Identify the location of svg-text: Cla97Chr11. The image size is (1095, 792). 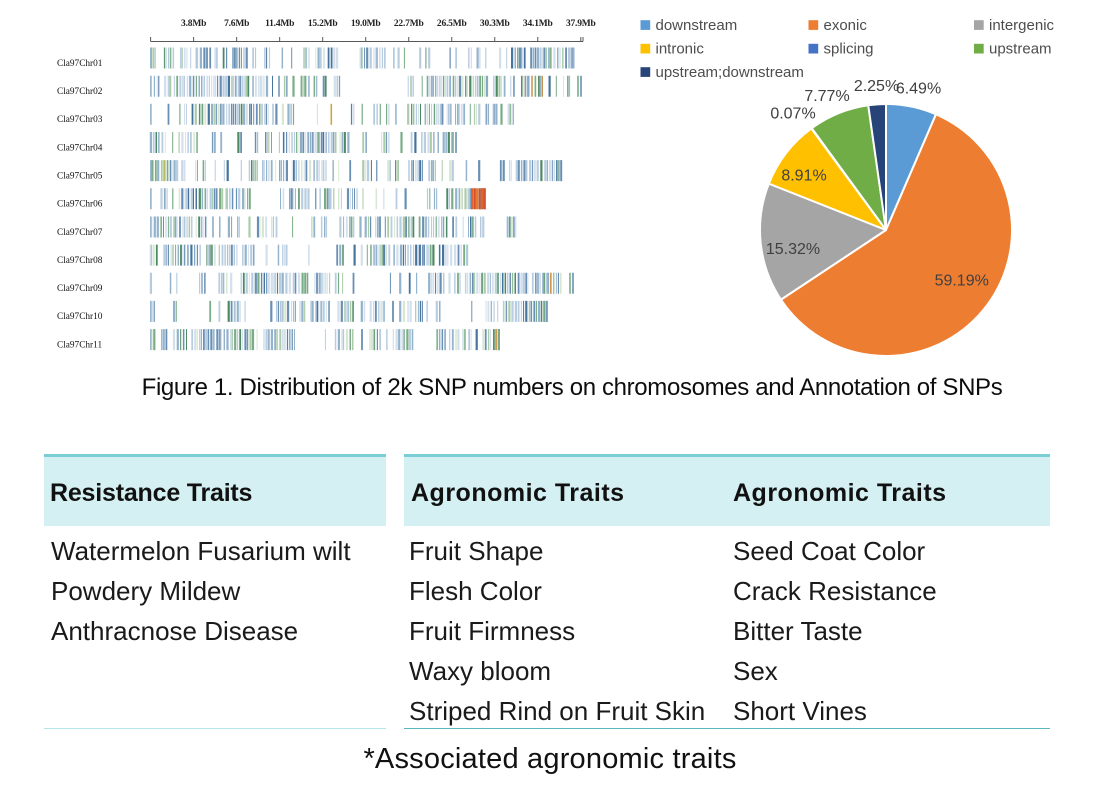
(79, 345).